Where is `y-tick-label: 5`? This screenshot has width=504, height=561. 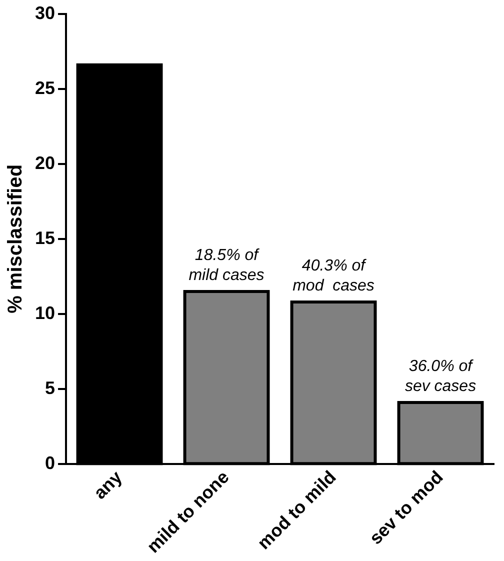
y-tick-label: 5 is located at coordinates (50, 388).